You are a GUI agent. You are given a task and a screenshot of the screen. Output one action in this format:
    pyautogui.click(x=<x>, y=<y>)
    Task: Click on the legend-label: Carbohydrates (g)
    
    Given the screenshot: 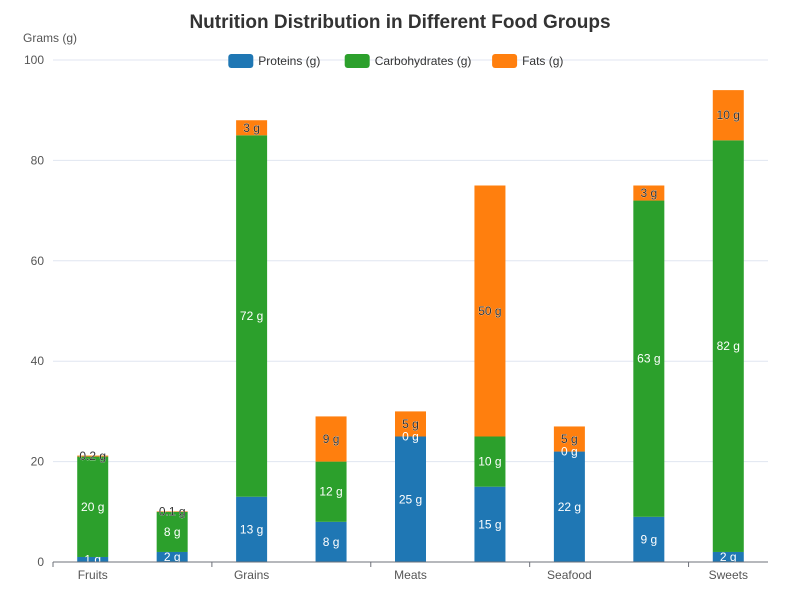 What is the action you would take?
    pyautogui.click(x=423, y=61)
    